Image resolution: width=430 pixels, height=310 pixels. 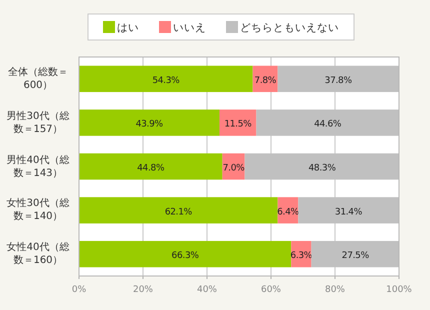 What do you see at coordinates (234, 169) in the screenshot?
I see `data-label: 7.0%` at bounding box center [234, 169].